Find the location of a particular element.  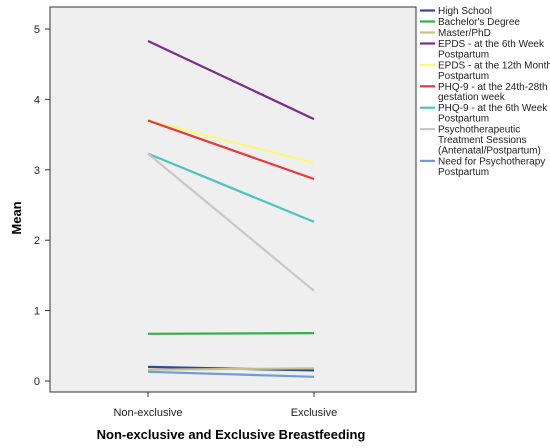

legend-label-8: (Antenatal/Postpartum) is located at coordinates (489, 150).